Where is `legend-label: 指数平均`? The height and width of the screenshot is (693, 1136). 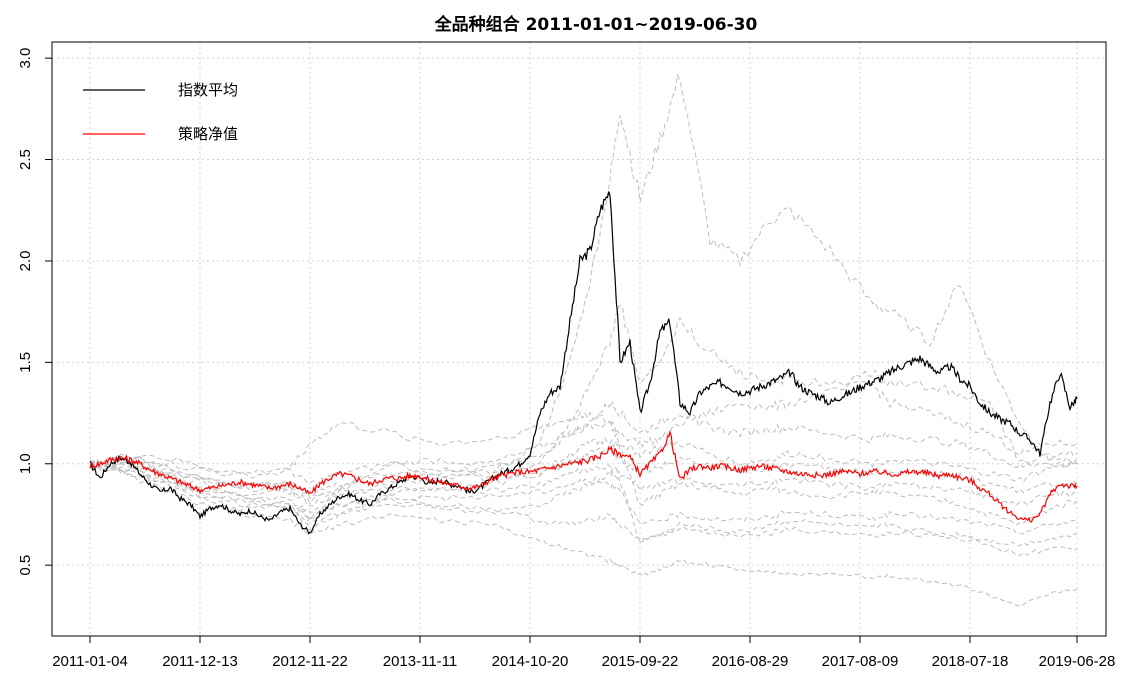
legend-label: 指数平均 is located at coordinates (208, 90).